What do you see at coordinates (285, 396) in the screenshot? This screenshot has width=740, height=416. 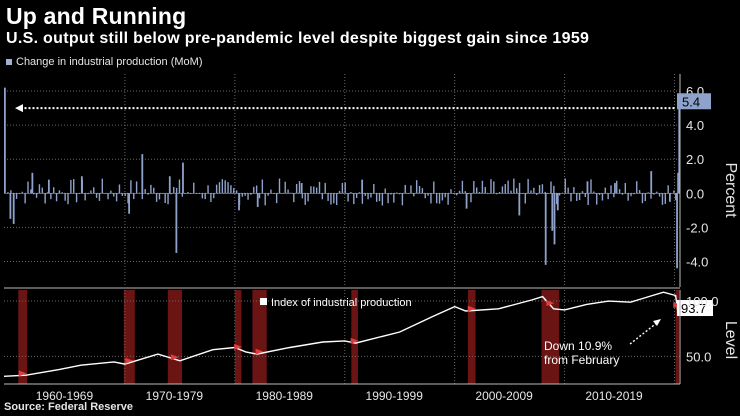 I see `x-tick-label: 1980-1989` at bounding box center [285, 396].